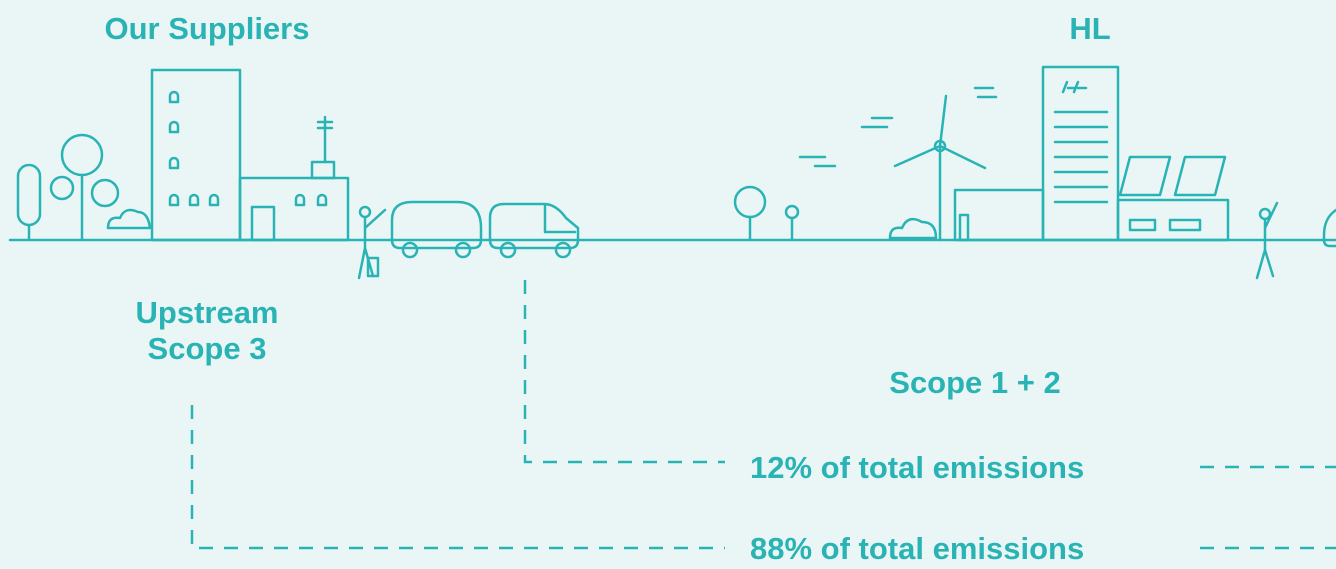 The image size is (1336, 569). What do you see at coordinates (917, 467) in the screenshot?
I see `emissions-label: 12% of total emissions` at bounding box center [917, 467].